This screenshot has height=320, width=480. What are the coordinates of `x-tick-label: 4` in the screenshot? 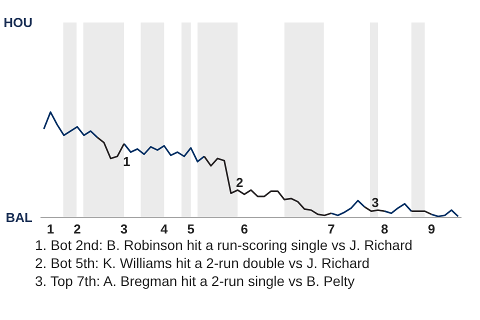 It's located at (164, 229).